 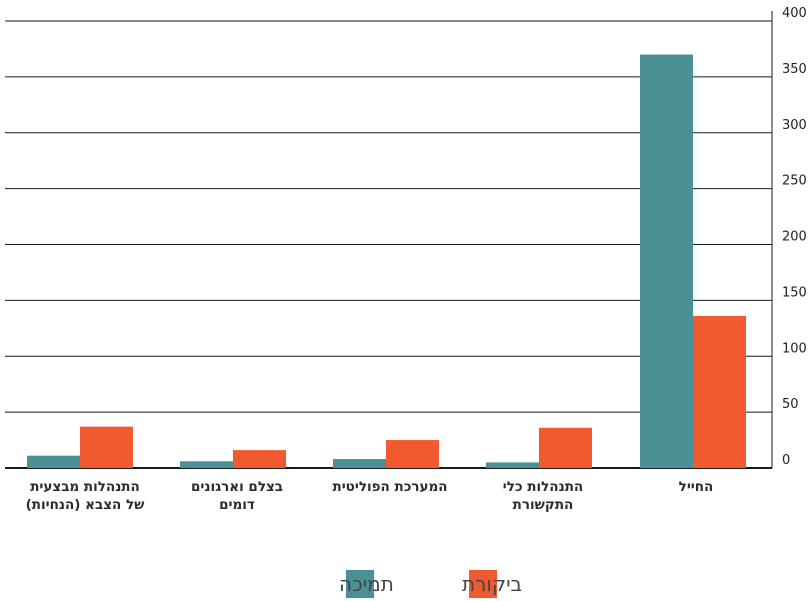 What do you see at coordinates (794, 292) in the screenshot?
I see `y-tick-label-150: 150` at bounding box center [794, 292].